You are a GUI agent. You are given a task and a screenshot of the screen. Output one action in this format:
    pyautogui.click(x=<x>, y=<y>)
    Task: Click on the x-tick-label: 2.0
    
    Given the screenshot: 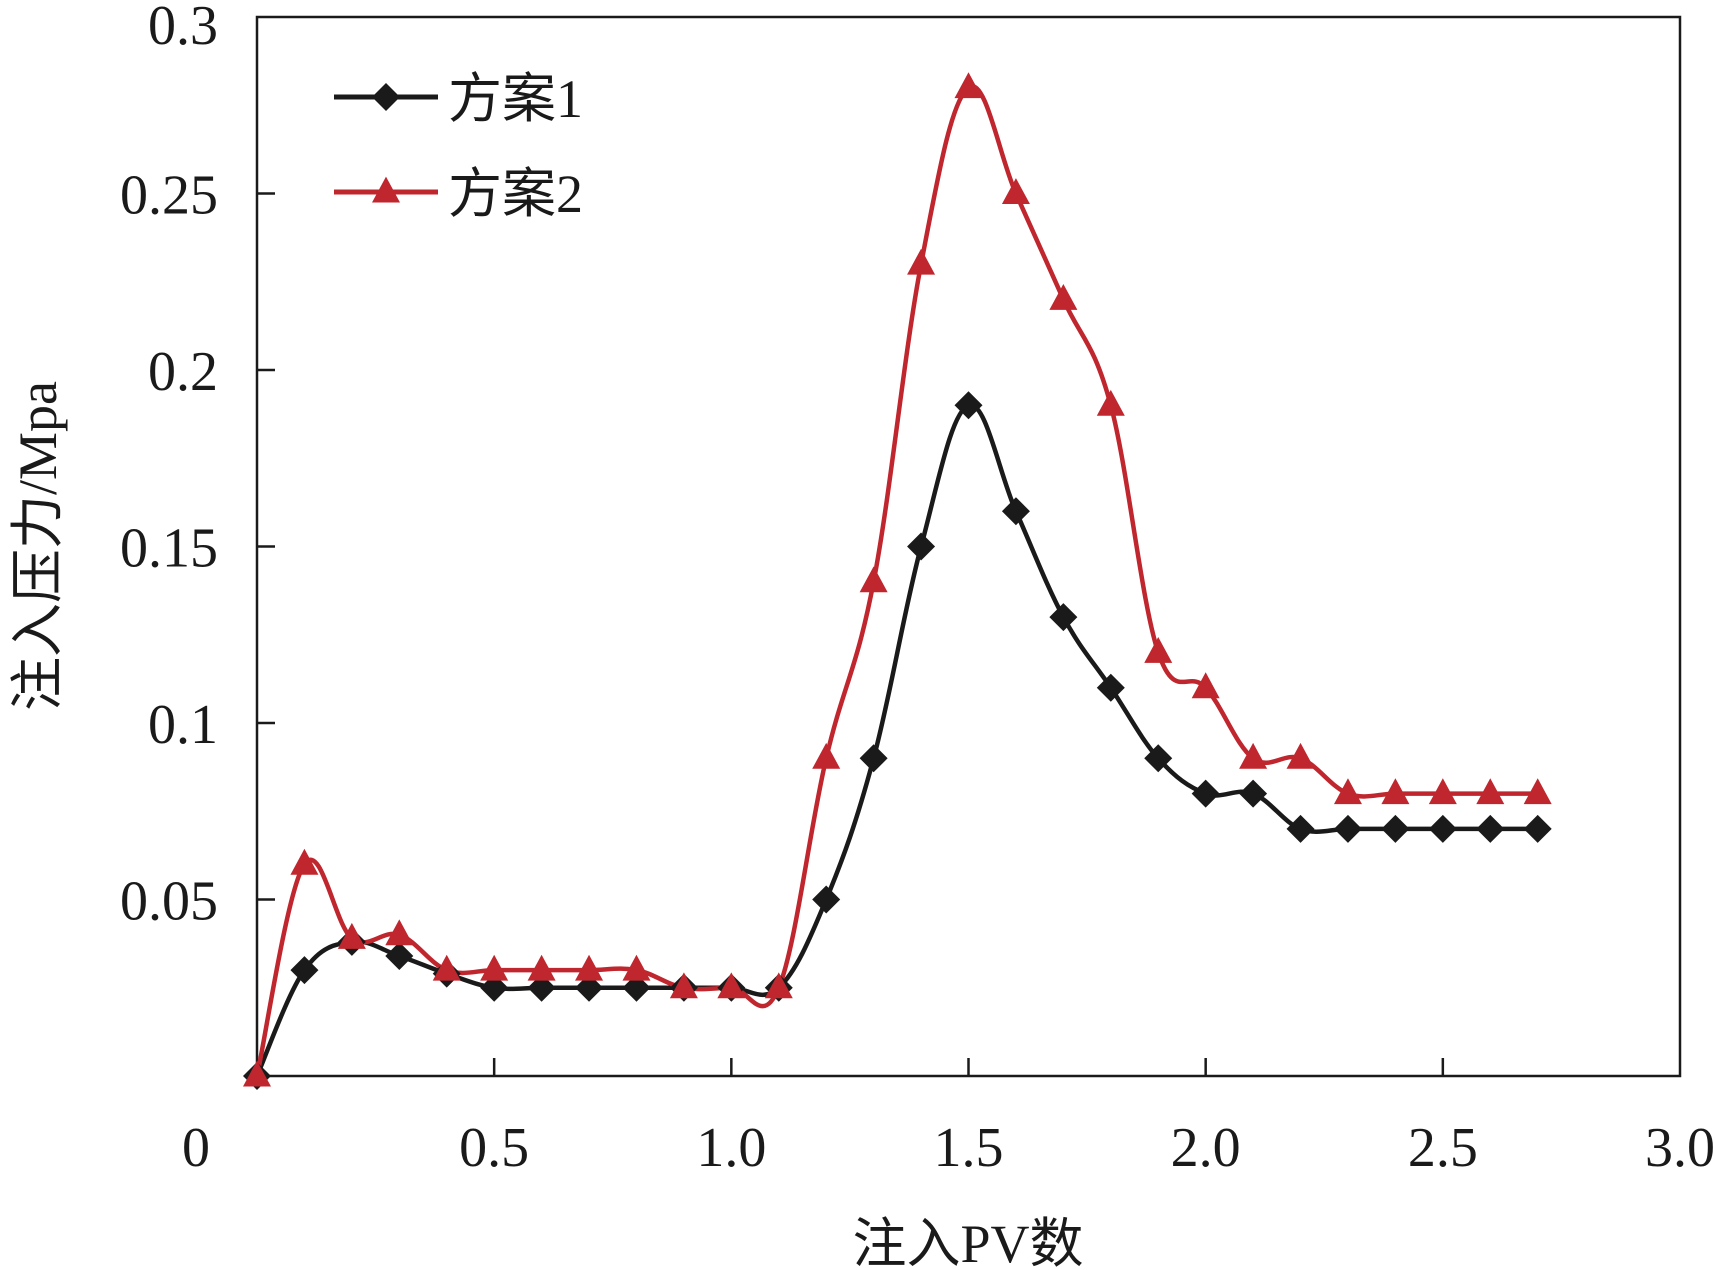 What is the action you would take?
    pyautogui.click(x=1206, y=1148)
    